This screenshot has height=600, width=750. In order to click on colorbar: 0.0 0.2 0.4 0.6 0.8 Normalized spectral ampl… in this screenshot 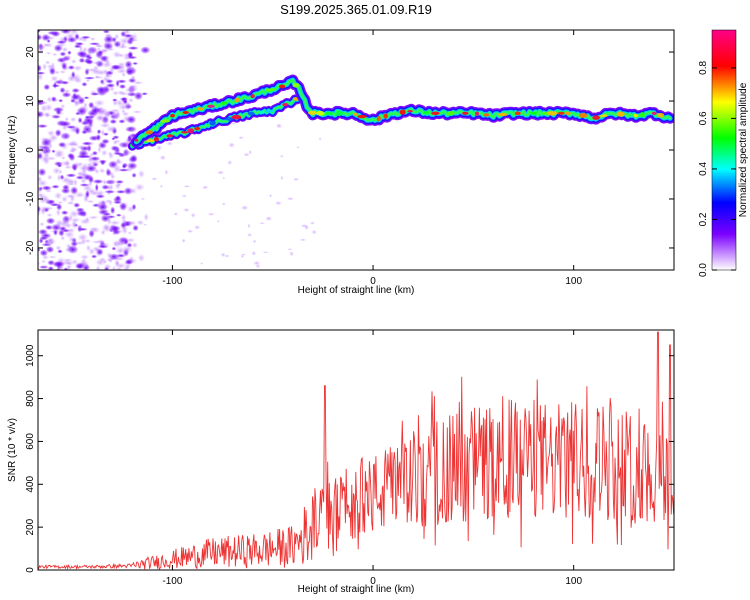, I will do `click(723, 153)`.